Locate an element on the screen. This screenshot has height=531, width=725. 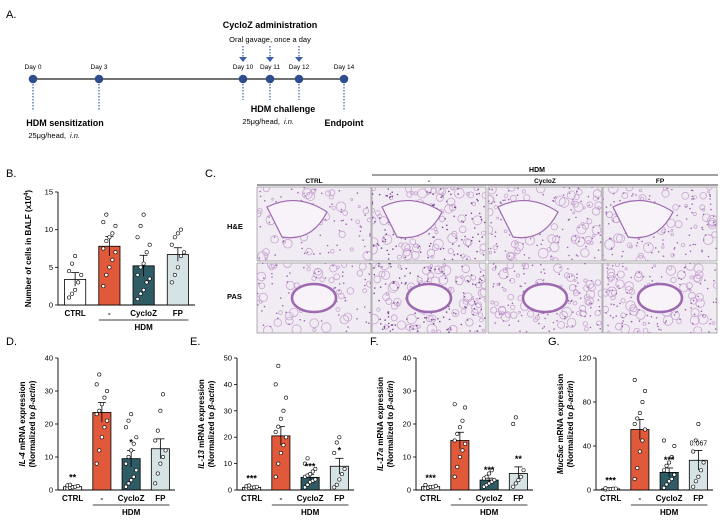
histology-col-fp: FP is located at coordinates (660, 181).